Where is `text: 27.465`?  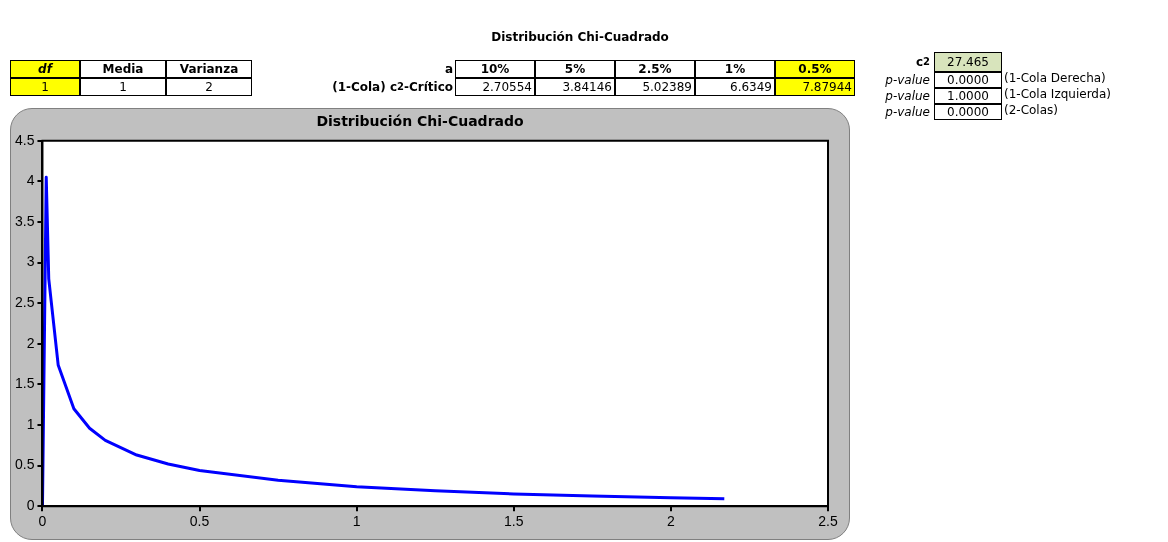
text: 27.465 is located at coordinates (968, 62).